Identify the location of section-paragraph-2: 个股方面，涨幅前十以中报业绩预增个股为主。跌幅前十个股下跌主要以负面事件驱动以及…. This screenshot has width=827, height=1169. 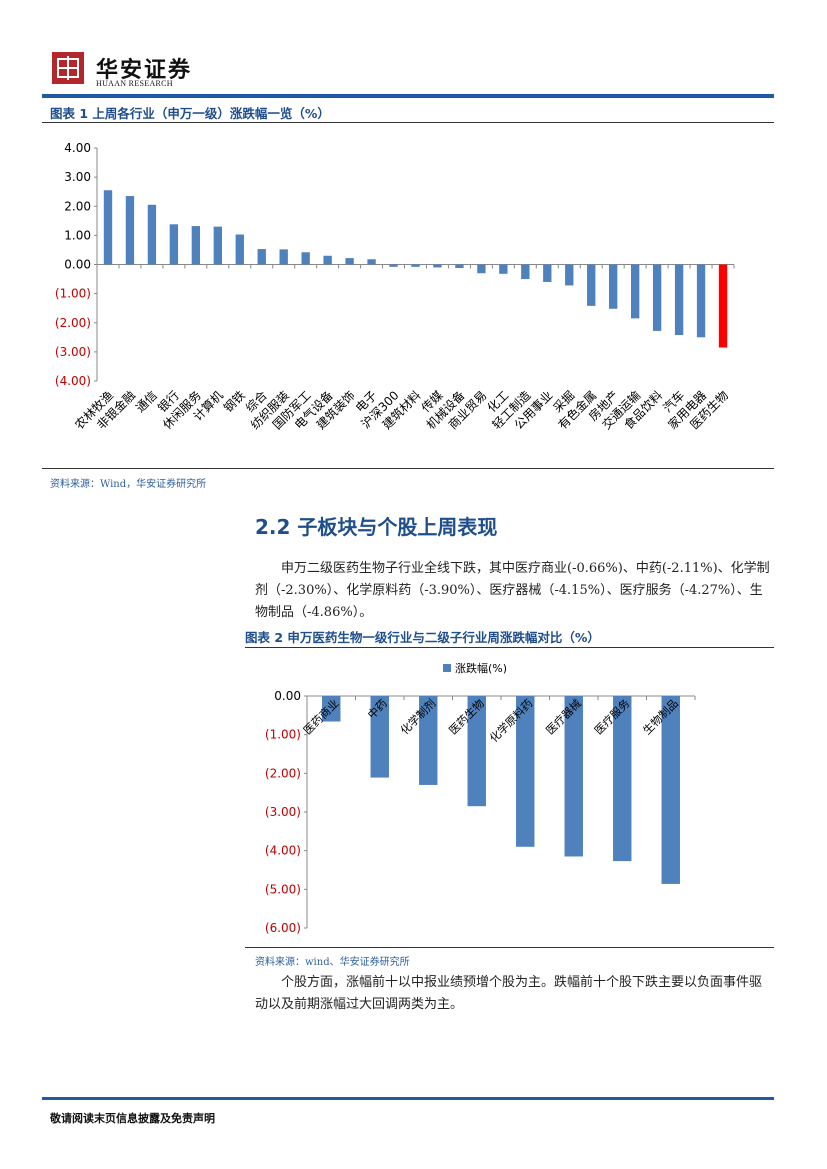
(509, 993).